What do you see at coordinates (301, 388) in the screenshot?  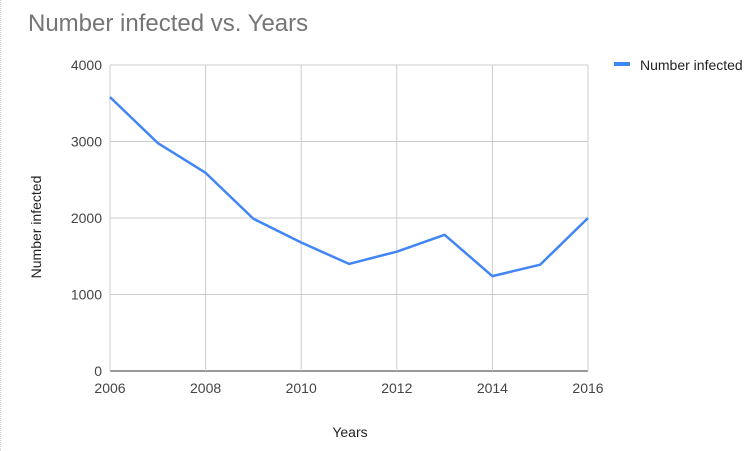 I see `x-tick-label: 2010` at bounding box center [301, 388].